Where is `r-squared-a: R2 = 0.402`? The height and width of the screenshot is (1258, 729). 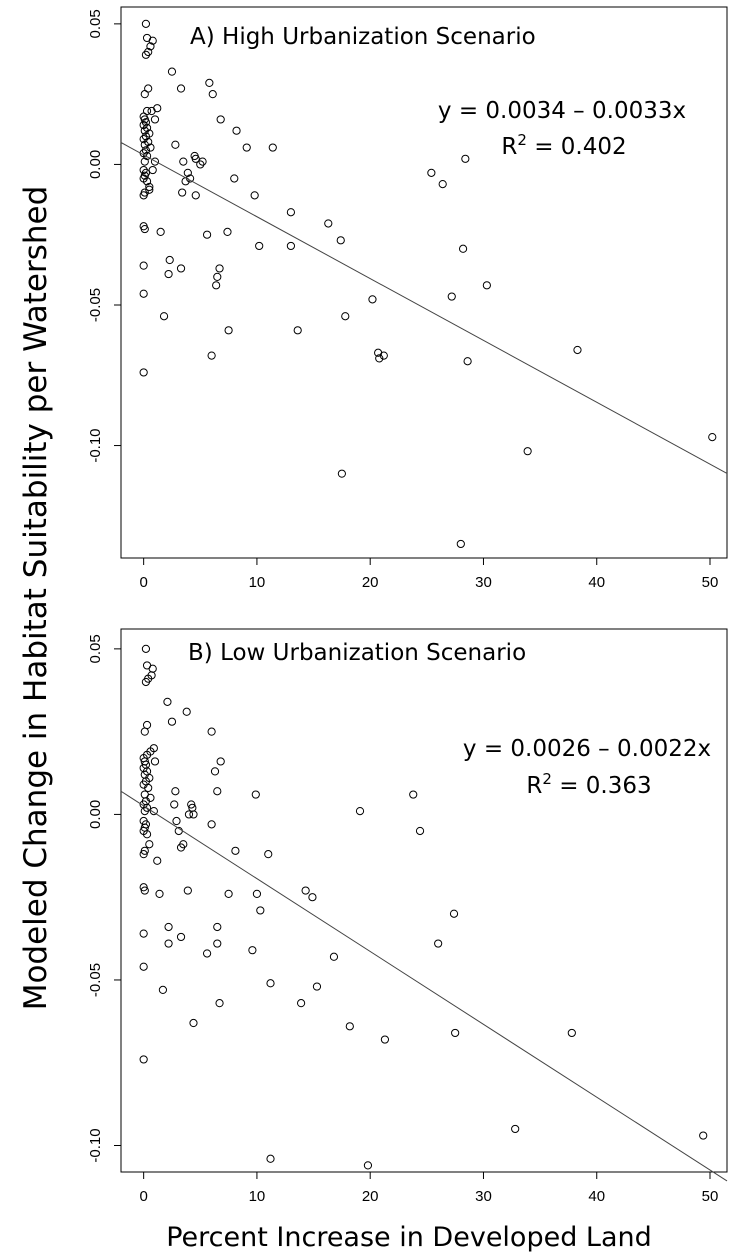
r-squared-a: R2 = 0.402 is located at coordinates (563, 145).